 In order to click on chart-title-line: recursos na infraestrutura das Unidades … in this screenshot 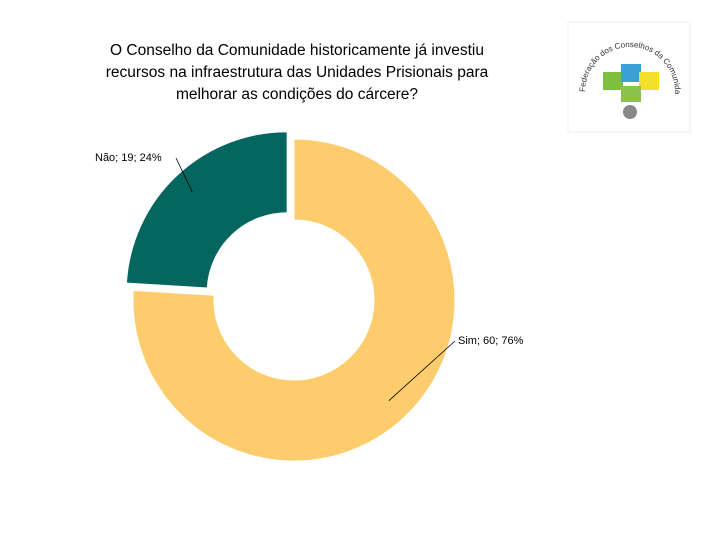, I will do `click(297, 72)`.